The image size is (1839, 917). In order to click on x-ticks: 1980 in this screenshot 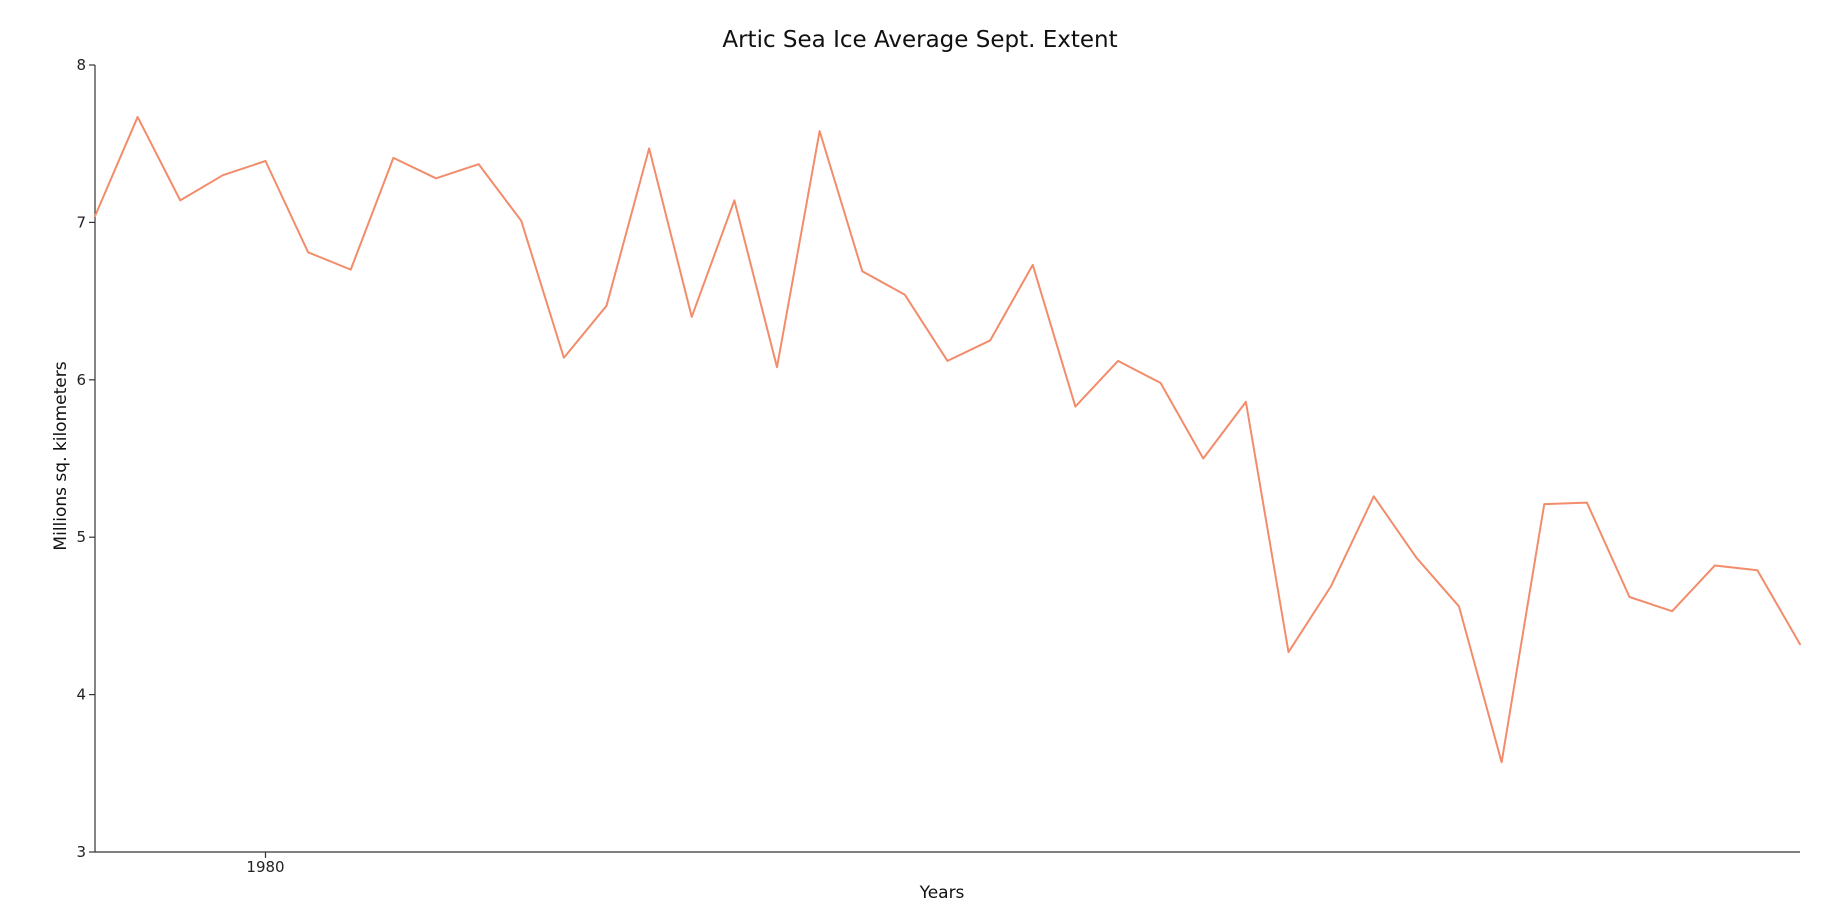, I will do `click(265, 864)`.